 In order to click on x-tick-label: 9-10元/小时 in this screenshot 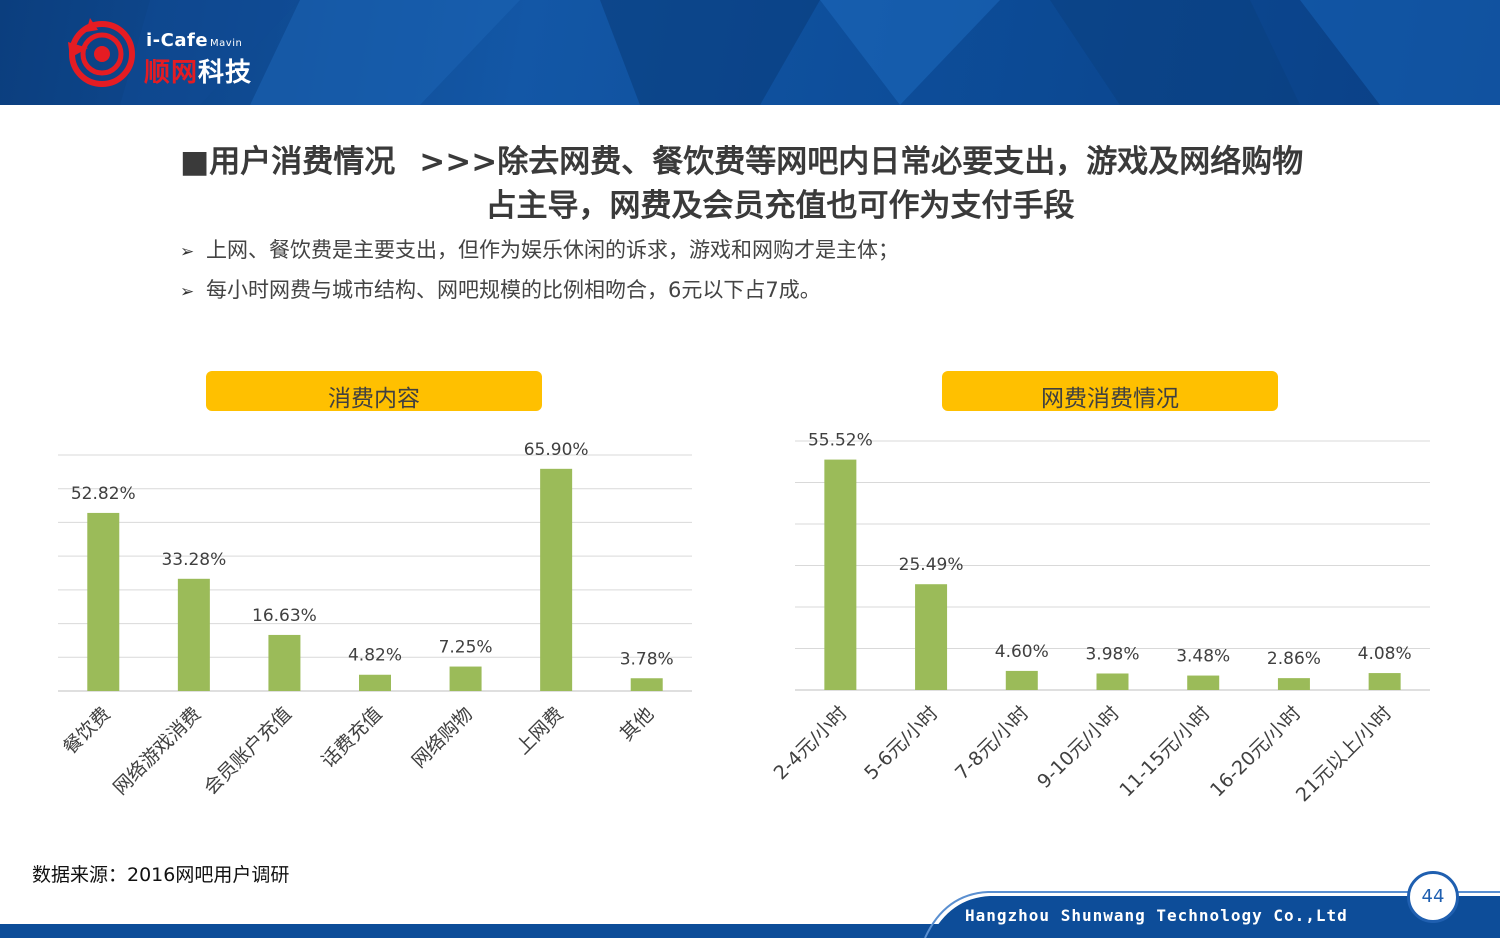, I will do `click(1078, 747)`.